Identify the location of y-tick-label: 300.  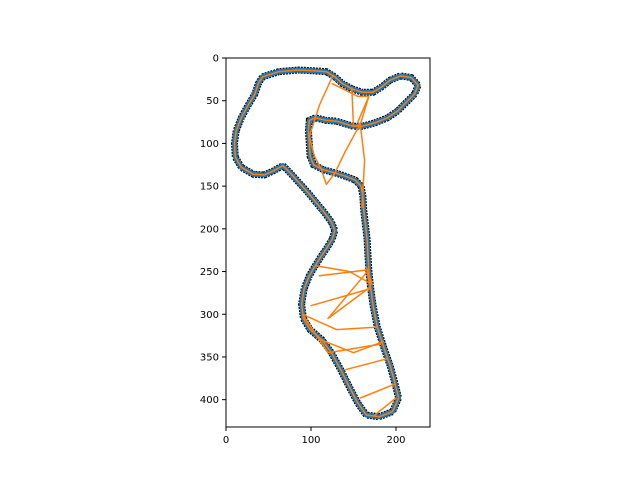
(209, 315).